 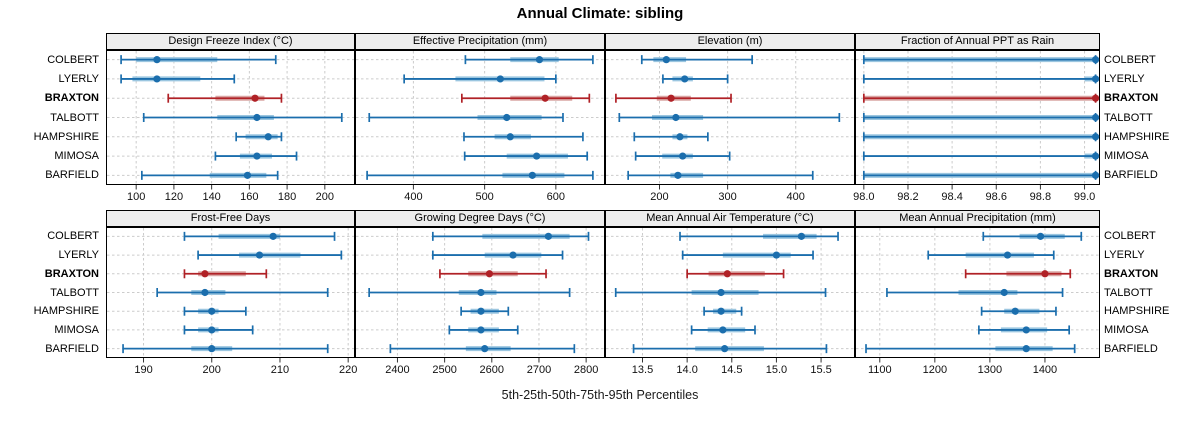 What do you see at coordinates (143, 370) in the screenshot?
I see `tick-label: 190` at bounding box center [143, 370].